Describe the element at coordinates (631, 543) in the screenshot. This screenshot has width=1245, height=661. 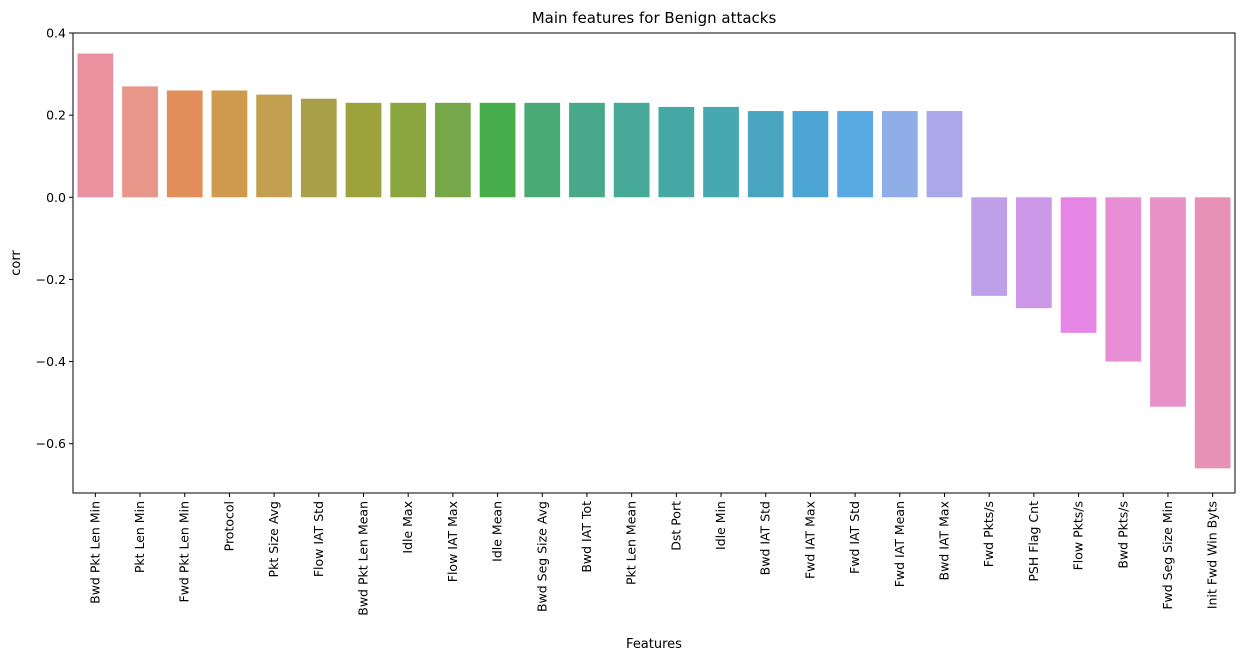
I see `x-tick-label: Pkt Len Mean` at that location.